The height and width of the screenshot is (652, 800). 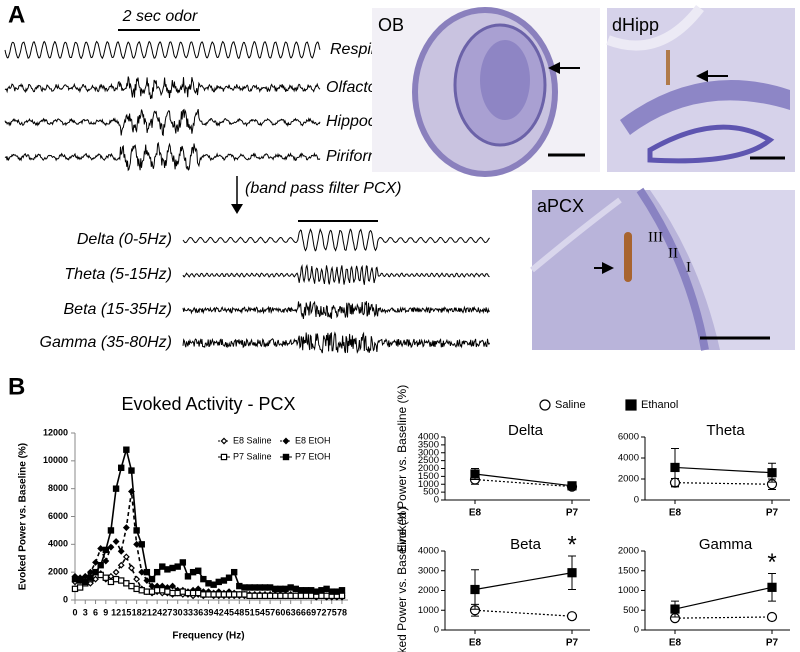 I want to click on arrow-head, so click(x=237, y=209).